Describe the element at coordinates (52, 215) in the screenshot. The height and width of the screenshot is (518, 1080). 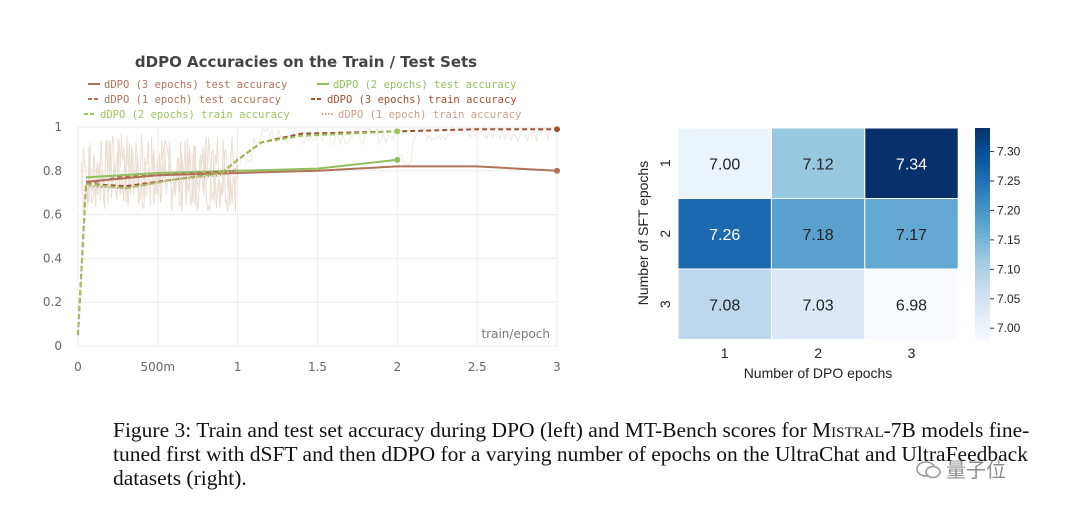
I see `y-tick-label: 0.6` at that location.